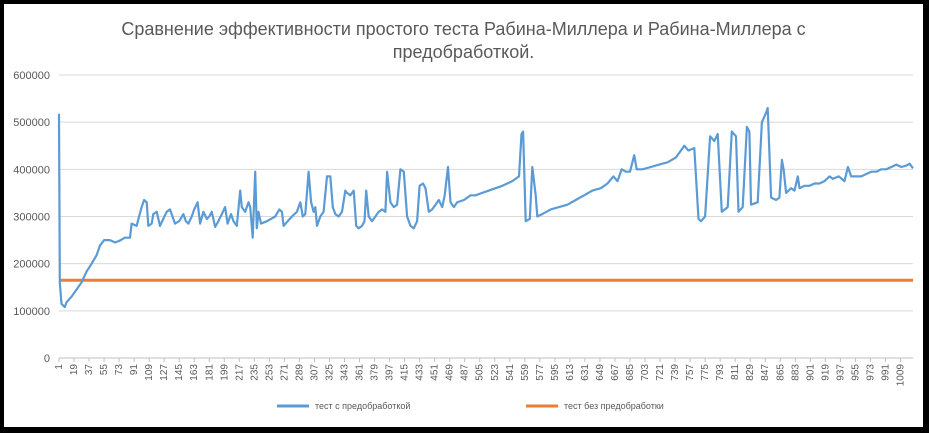 The image size is (929, 433). I want to click on x-tick-label: 829, so click(750, 372).